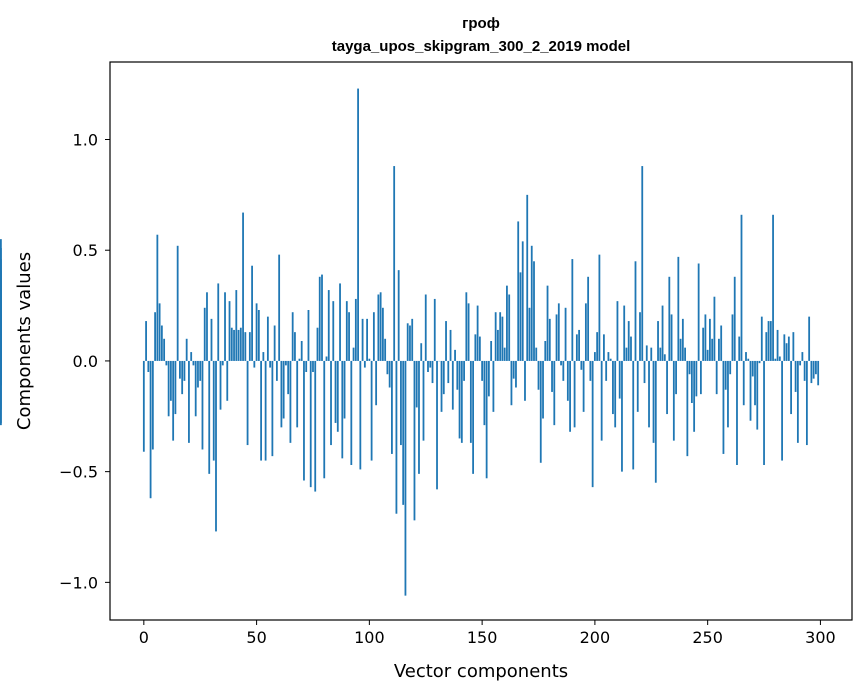  I want to click on x-tick-label: 100, so click(369, 637).